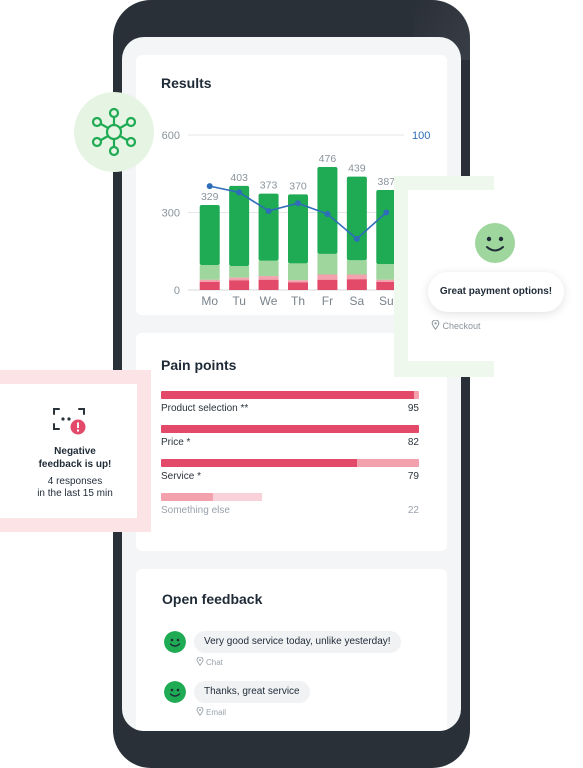  What do you see at coordinates (239, 301) in the screenshot?
I see `x-tick-label: Tu` at bounding box center [239, 301].